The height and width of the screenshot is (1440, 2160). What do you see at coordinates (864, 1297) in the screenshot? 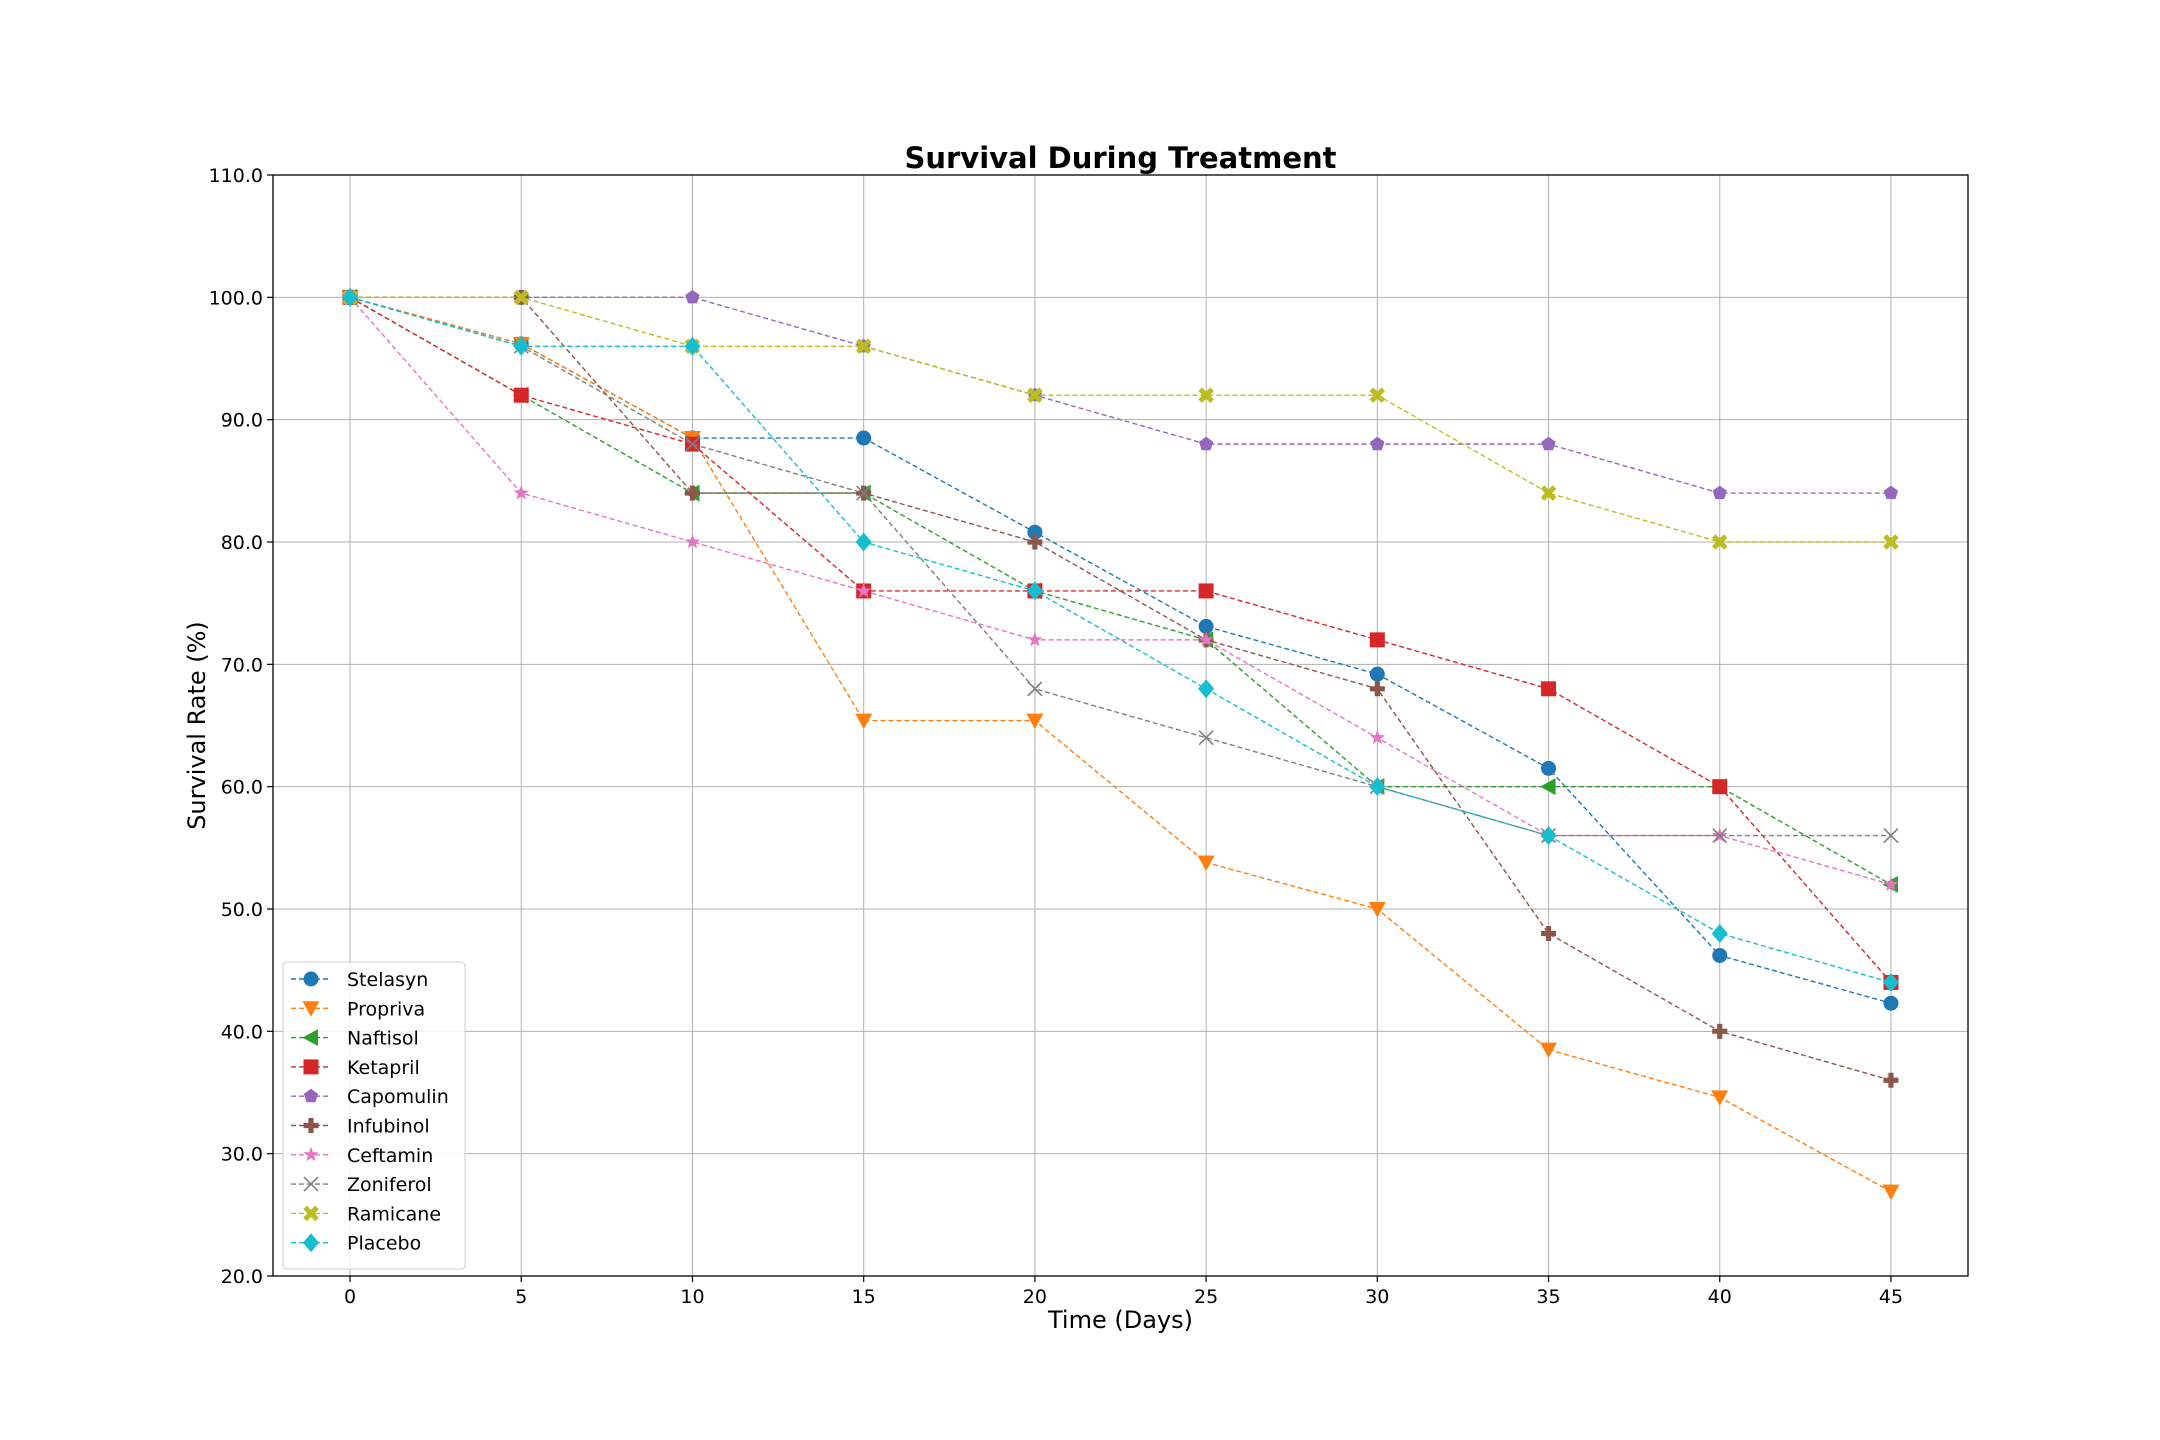
I see `x-tick-label: 15` at bounding box center [864, 1297].